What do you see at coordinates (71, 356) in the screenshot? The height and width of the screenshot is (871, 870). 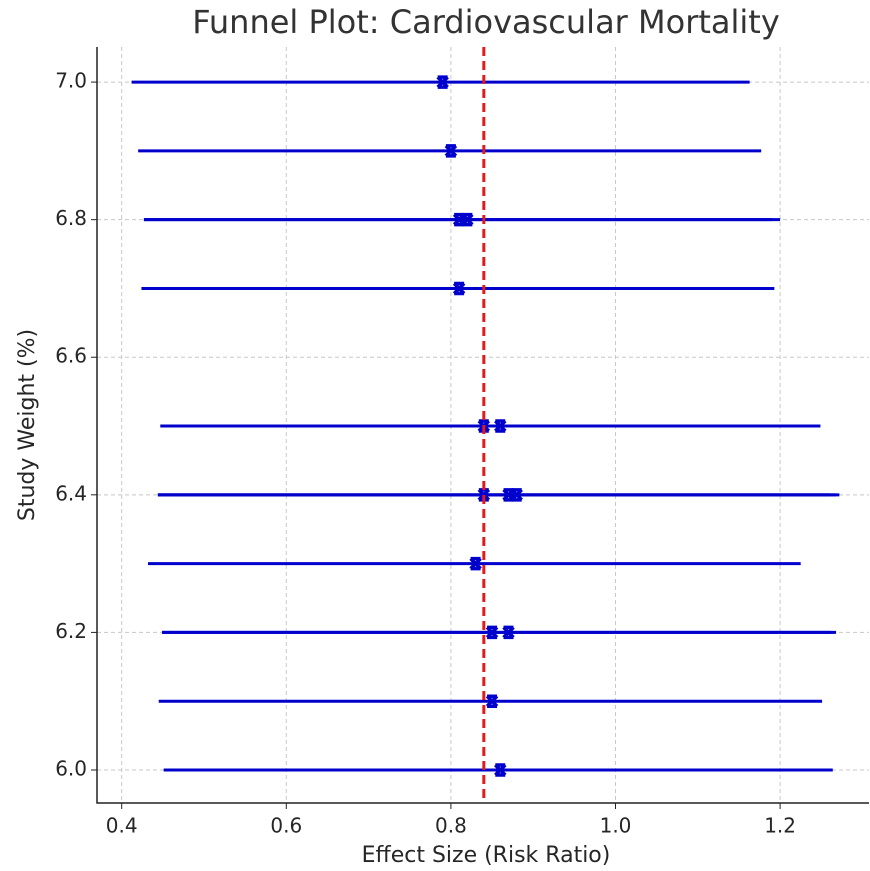 I see `y-tick-label: 6.6` at bounding box center [71, 356].